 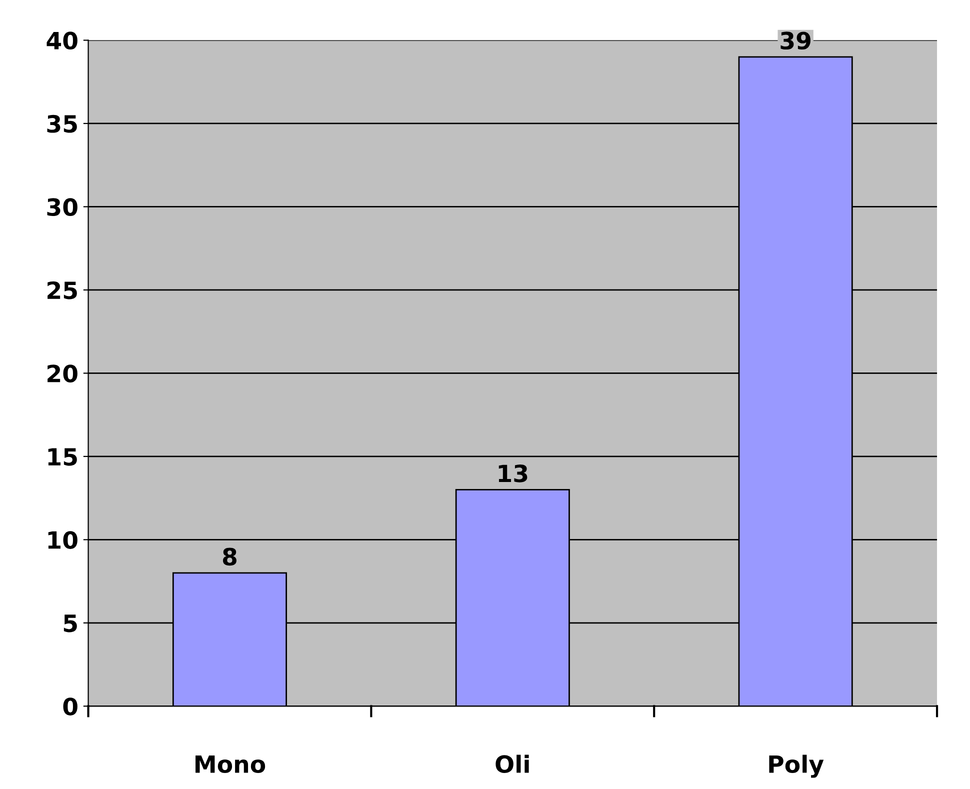 I want to click on y-tick-label: 15, so click(x=62, y=457).